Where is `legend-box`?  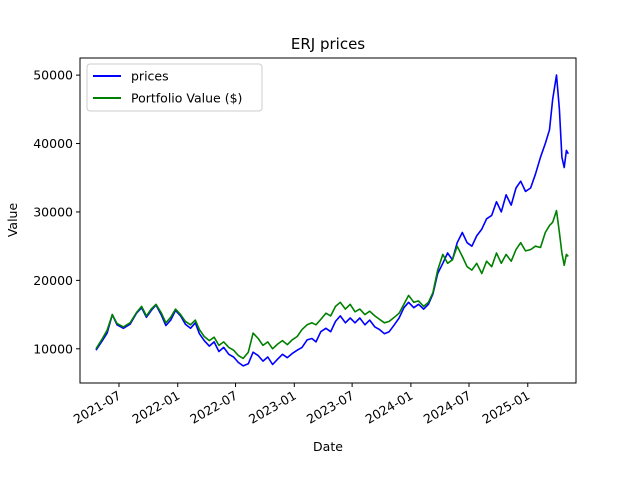 legend-box is located at coordinates (174, 87).